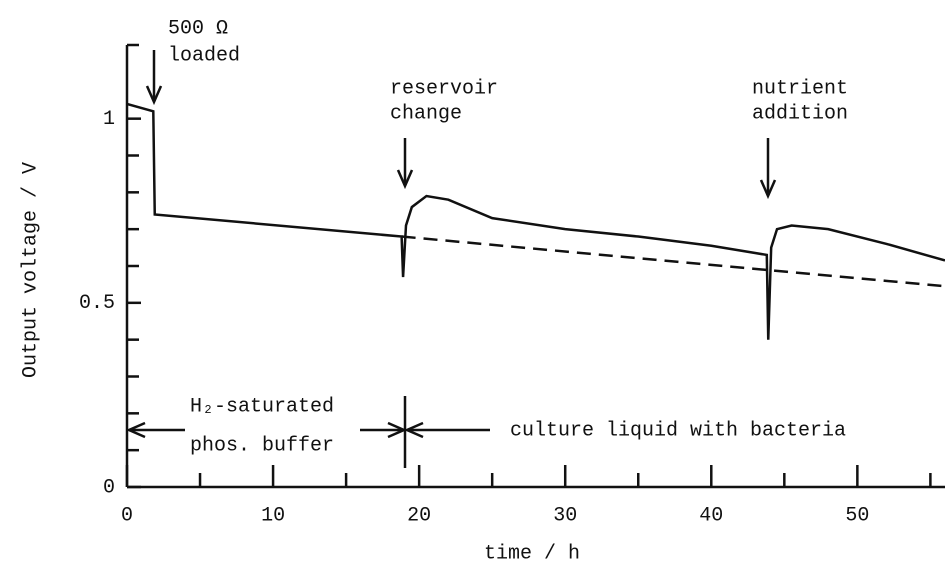  Describe the element at coordinates (198, 28) in the screenshot. I see `annotation: 500 Ω` at that location.